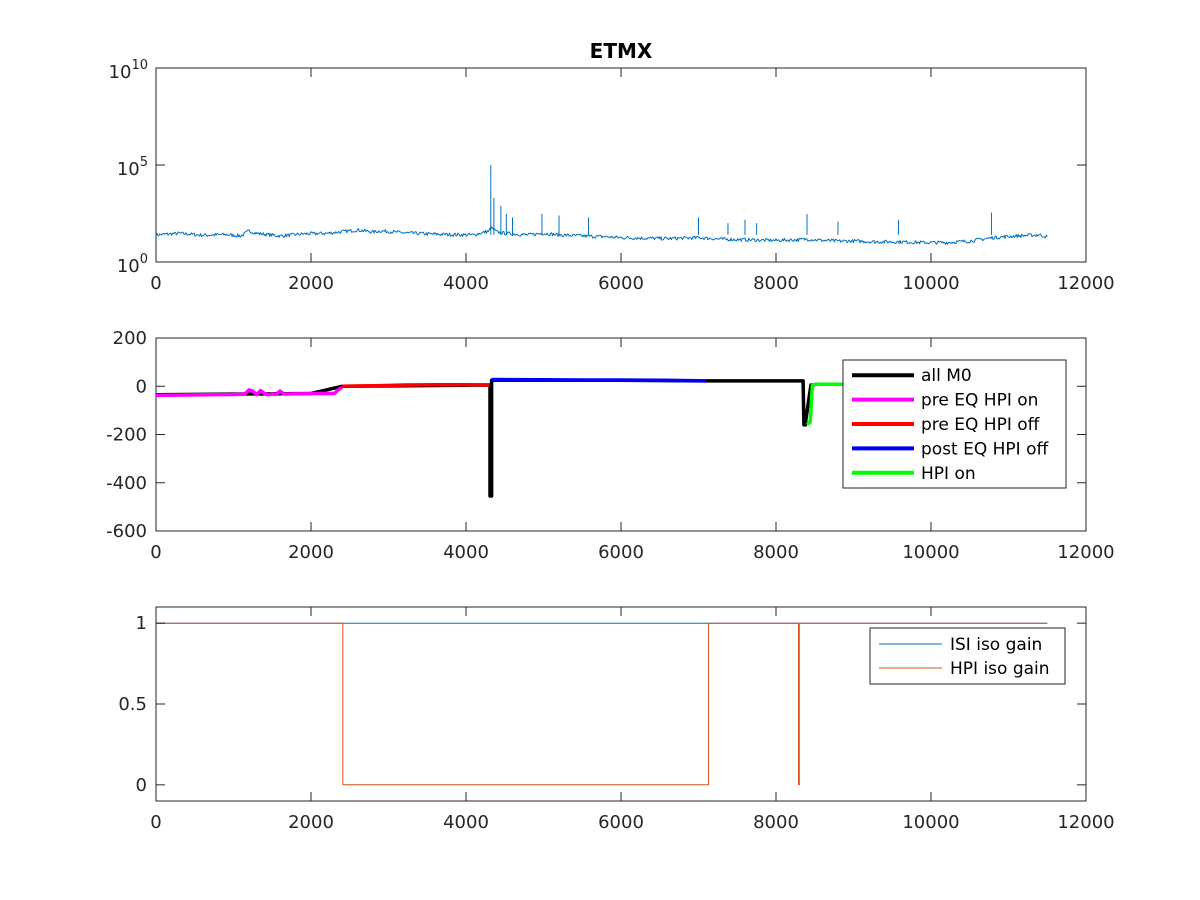 This screenshot has width=1200, height=900. Describe the element at coordinates (144, 162) in the screenshot. I see `y-tick-exponent: 5` at that location.